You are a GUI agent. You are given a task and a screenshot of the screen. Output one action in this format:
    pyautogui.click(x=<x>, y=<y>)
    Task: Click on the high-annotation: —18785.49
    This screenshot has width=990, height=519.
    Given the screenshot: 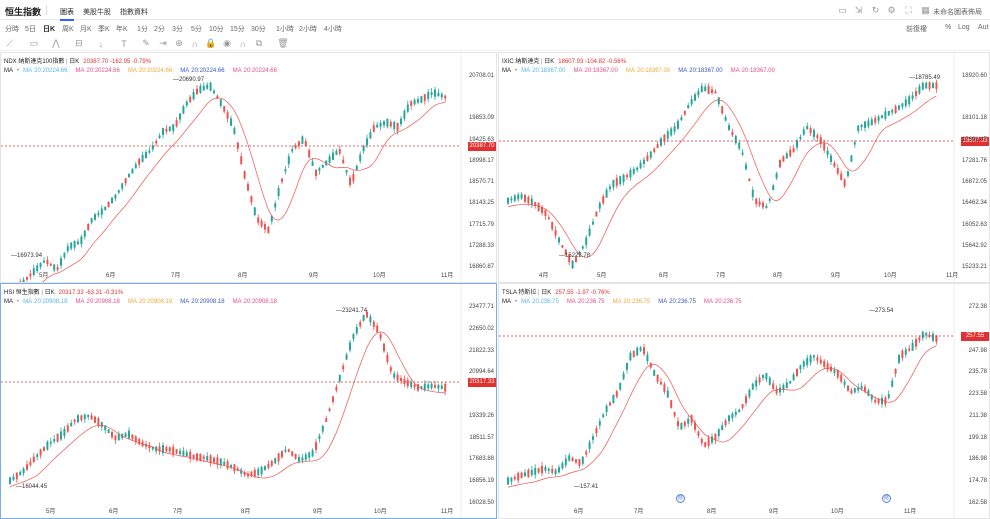 What is the action you would take?
    pyautogui.click(x=925, y=78)
    